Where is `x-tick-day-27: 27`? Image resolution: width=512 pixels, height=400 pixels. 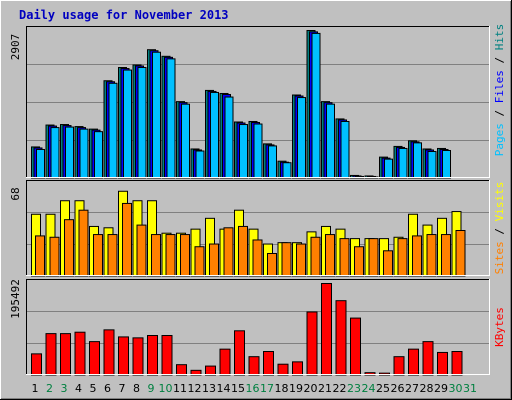
x-tick-day-27: 27 is located at coordinates (412, 388).